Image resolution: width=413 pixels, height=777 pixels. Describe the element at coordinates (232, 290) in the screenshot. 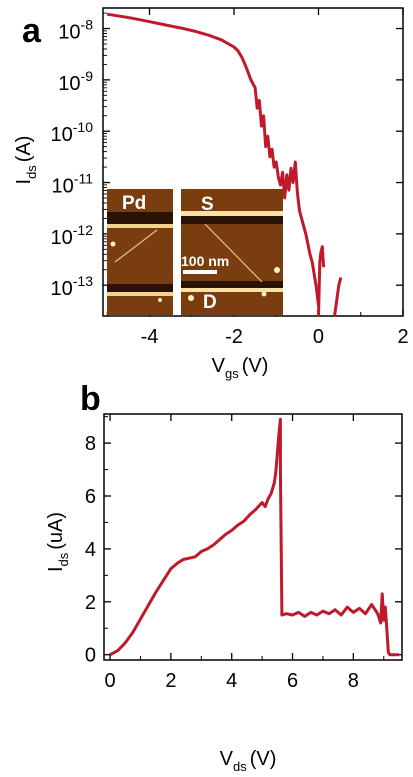

I see `afm-bright-line-right-bottom` at that location.